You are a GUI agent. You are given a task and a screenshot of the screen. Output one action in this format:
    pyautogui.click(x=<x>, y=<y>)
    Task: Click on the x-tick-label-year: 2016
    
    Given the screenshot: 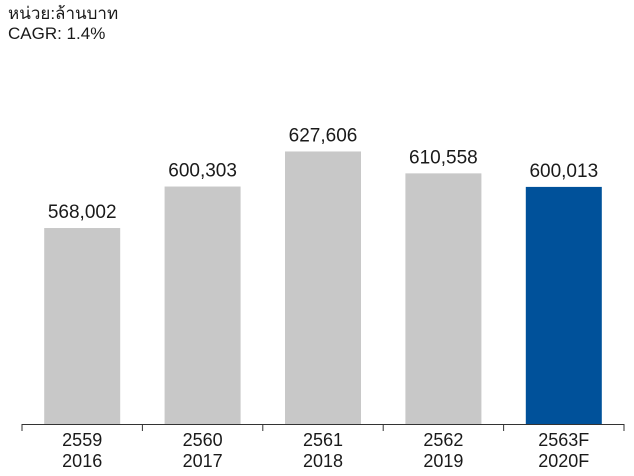 What is the action you would take?
    pyautogui.click(x=82, y=461)
    